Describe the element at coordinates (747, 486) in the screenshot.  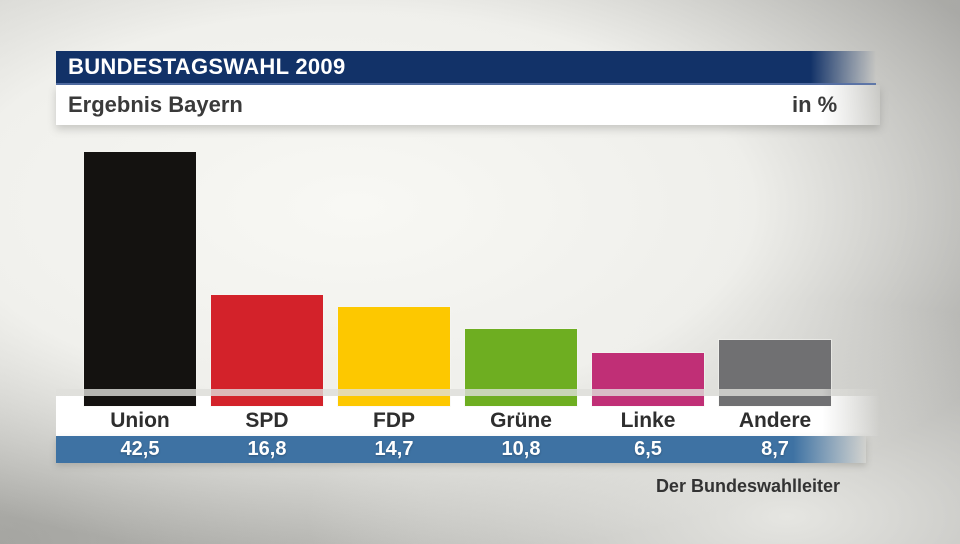
I see `source-credit: Der Bundeswahlleiter` at that location.